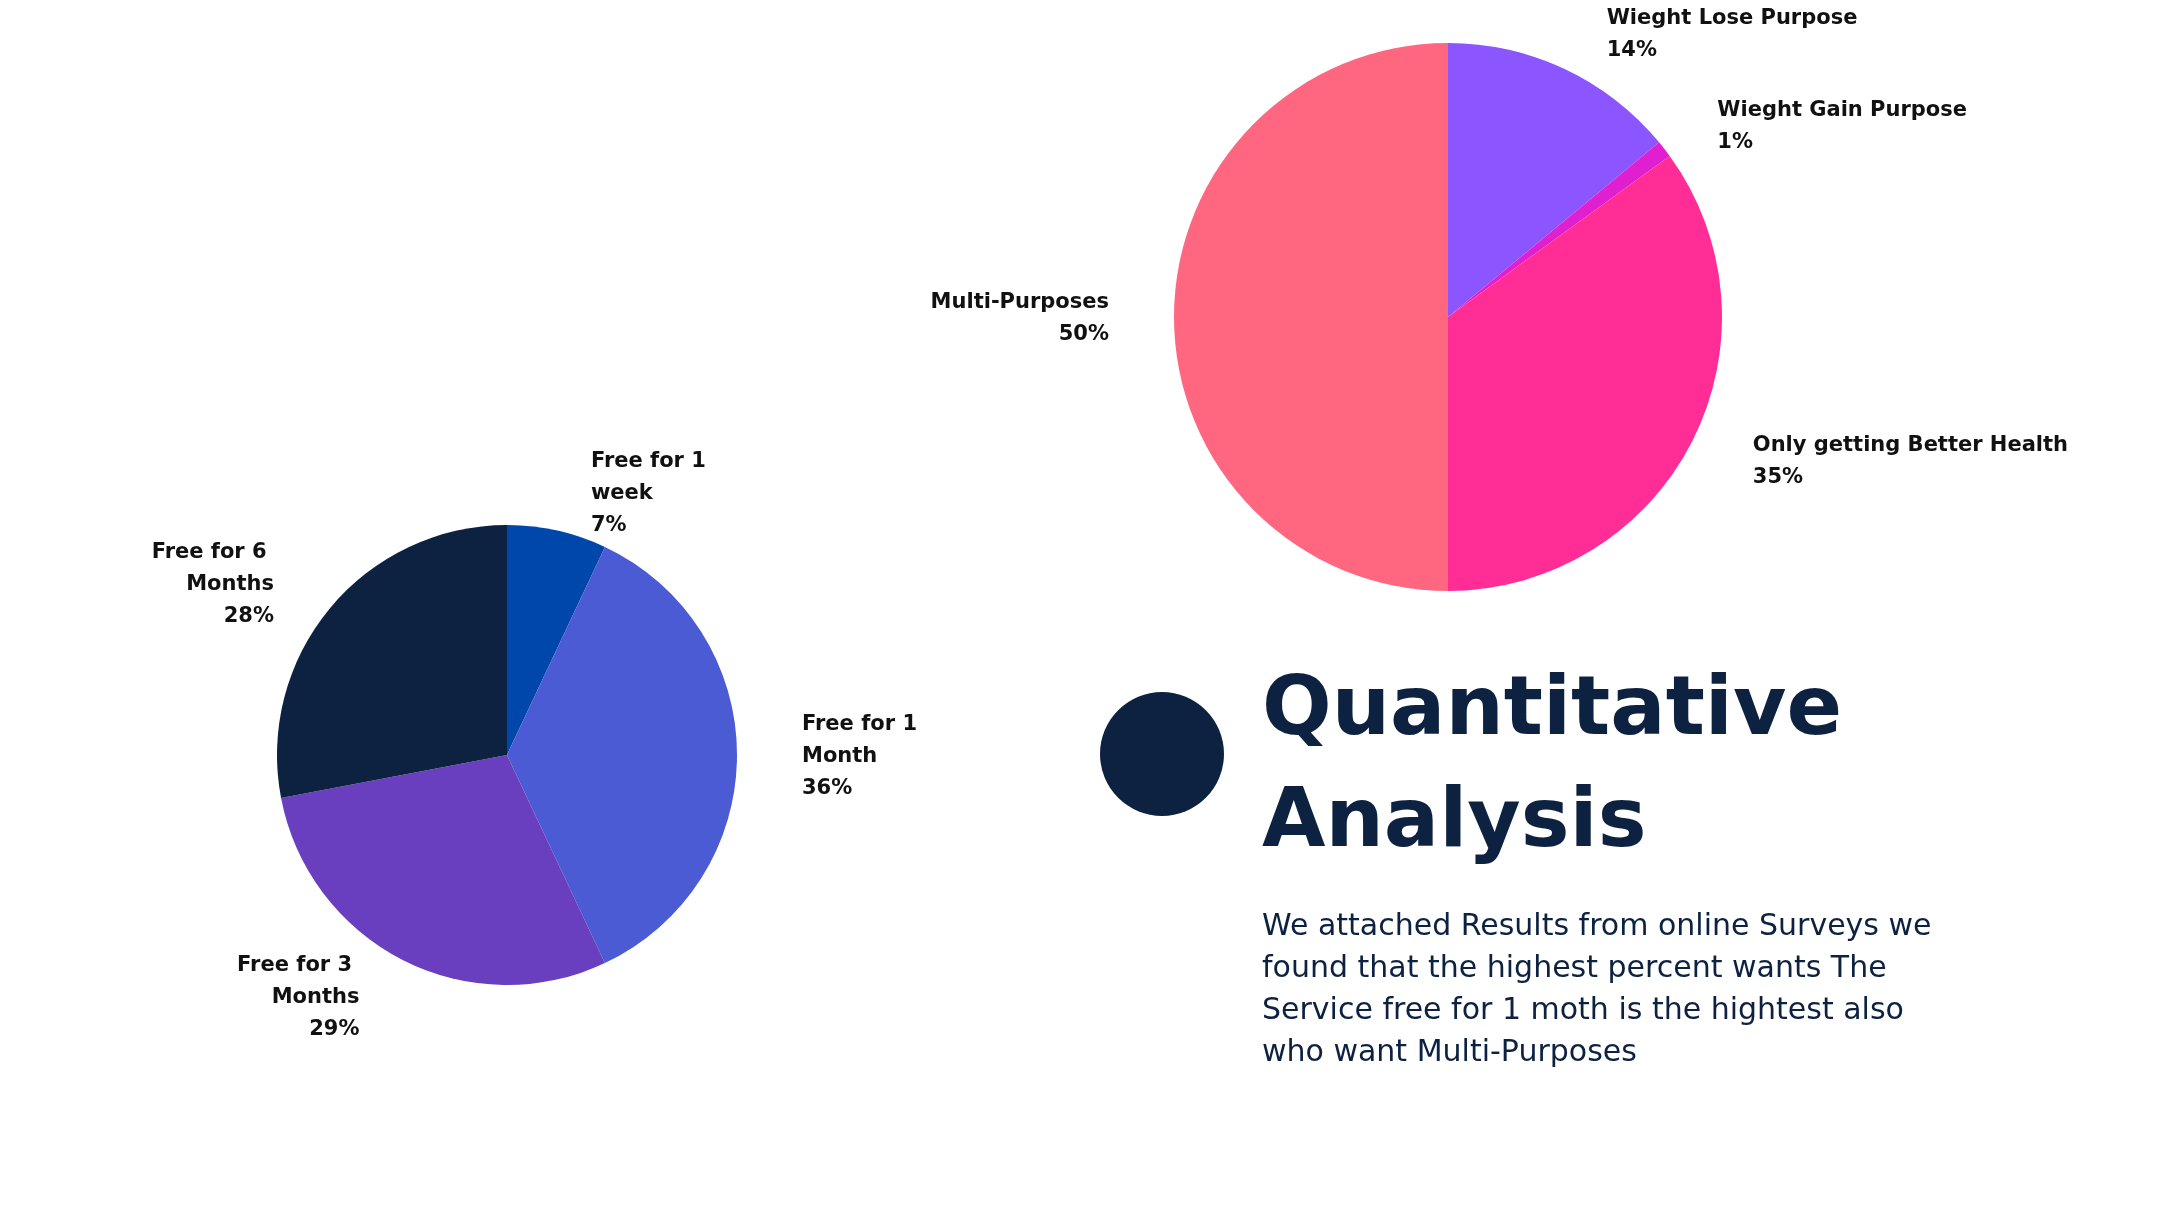 Image resolution: width=2160 pixels, height=1215 pixels. I want to click on slice-label: Wieght Lose Purpose, so click(1732, 17).